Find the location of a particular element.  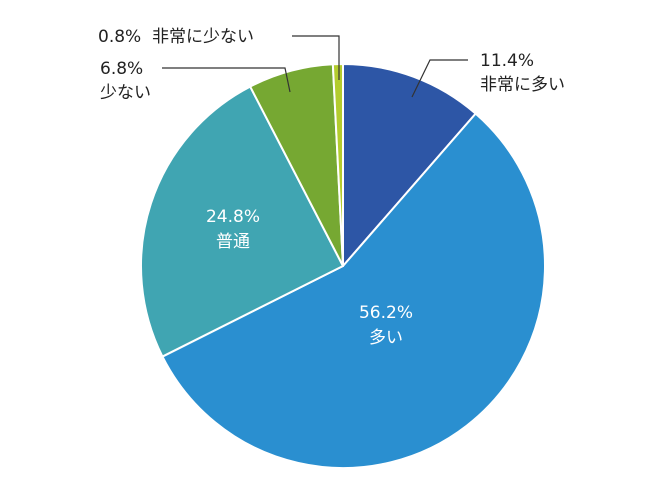

label-normal-value: 24.8% is located at coordinates (233, 217).